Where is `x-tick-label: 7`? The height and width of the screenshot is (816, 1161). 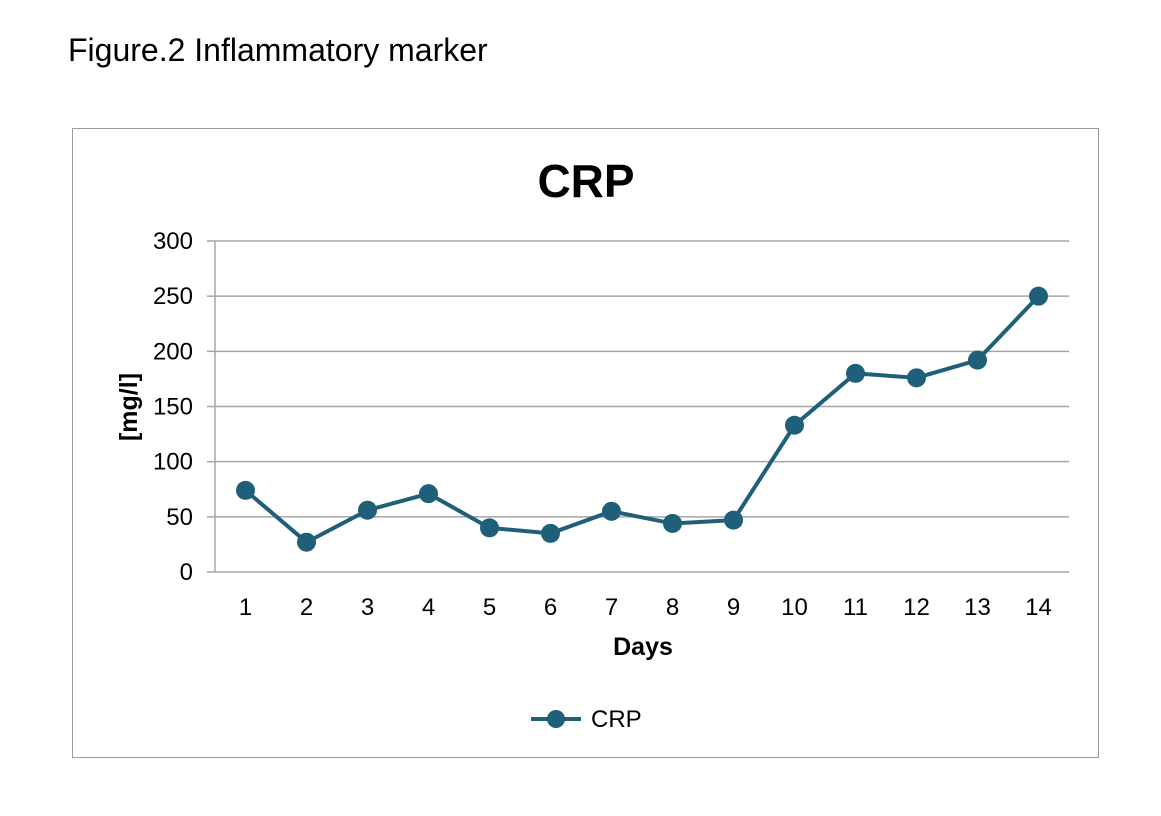 x-tick-label: 7 is located at coordinates (611, 607).